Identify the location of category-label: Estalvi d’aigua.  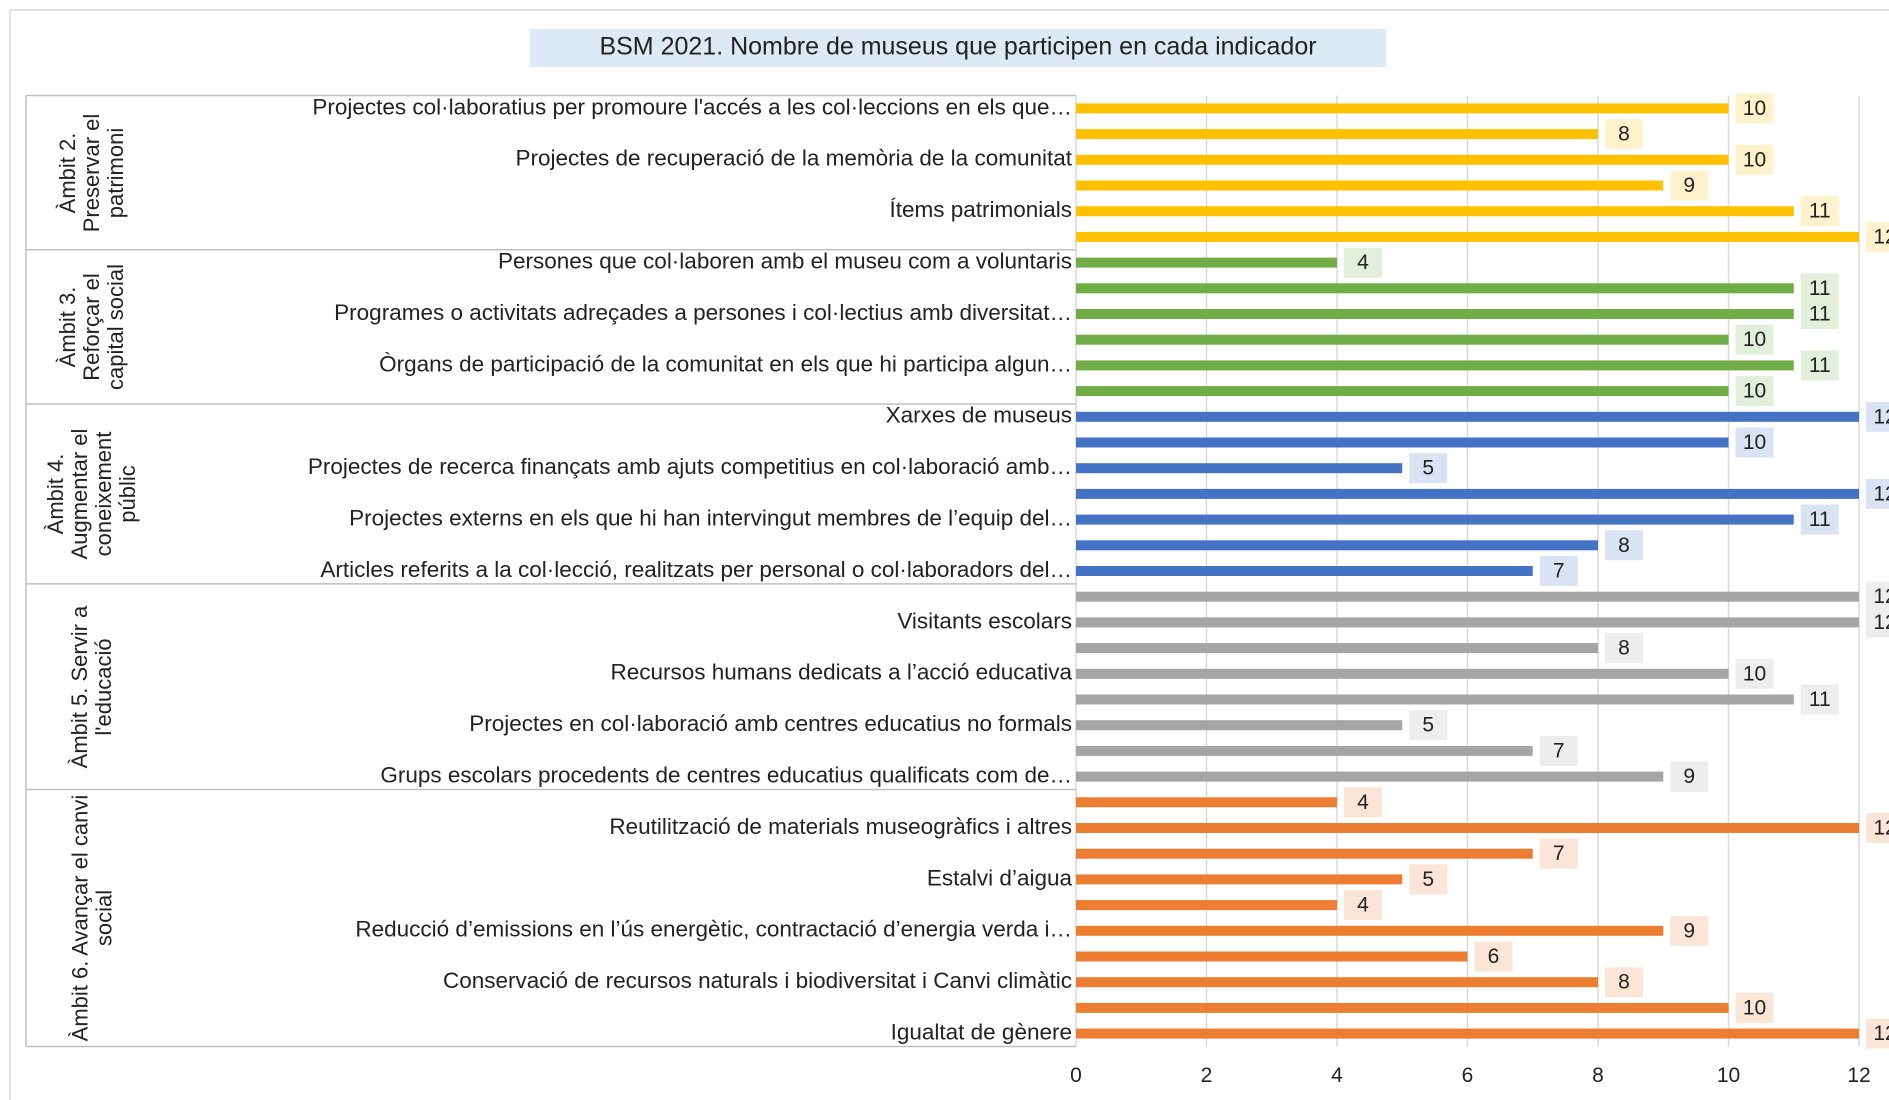
(1000, 877).